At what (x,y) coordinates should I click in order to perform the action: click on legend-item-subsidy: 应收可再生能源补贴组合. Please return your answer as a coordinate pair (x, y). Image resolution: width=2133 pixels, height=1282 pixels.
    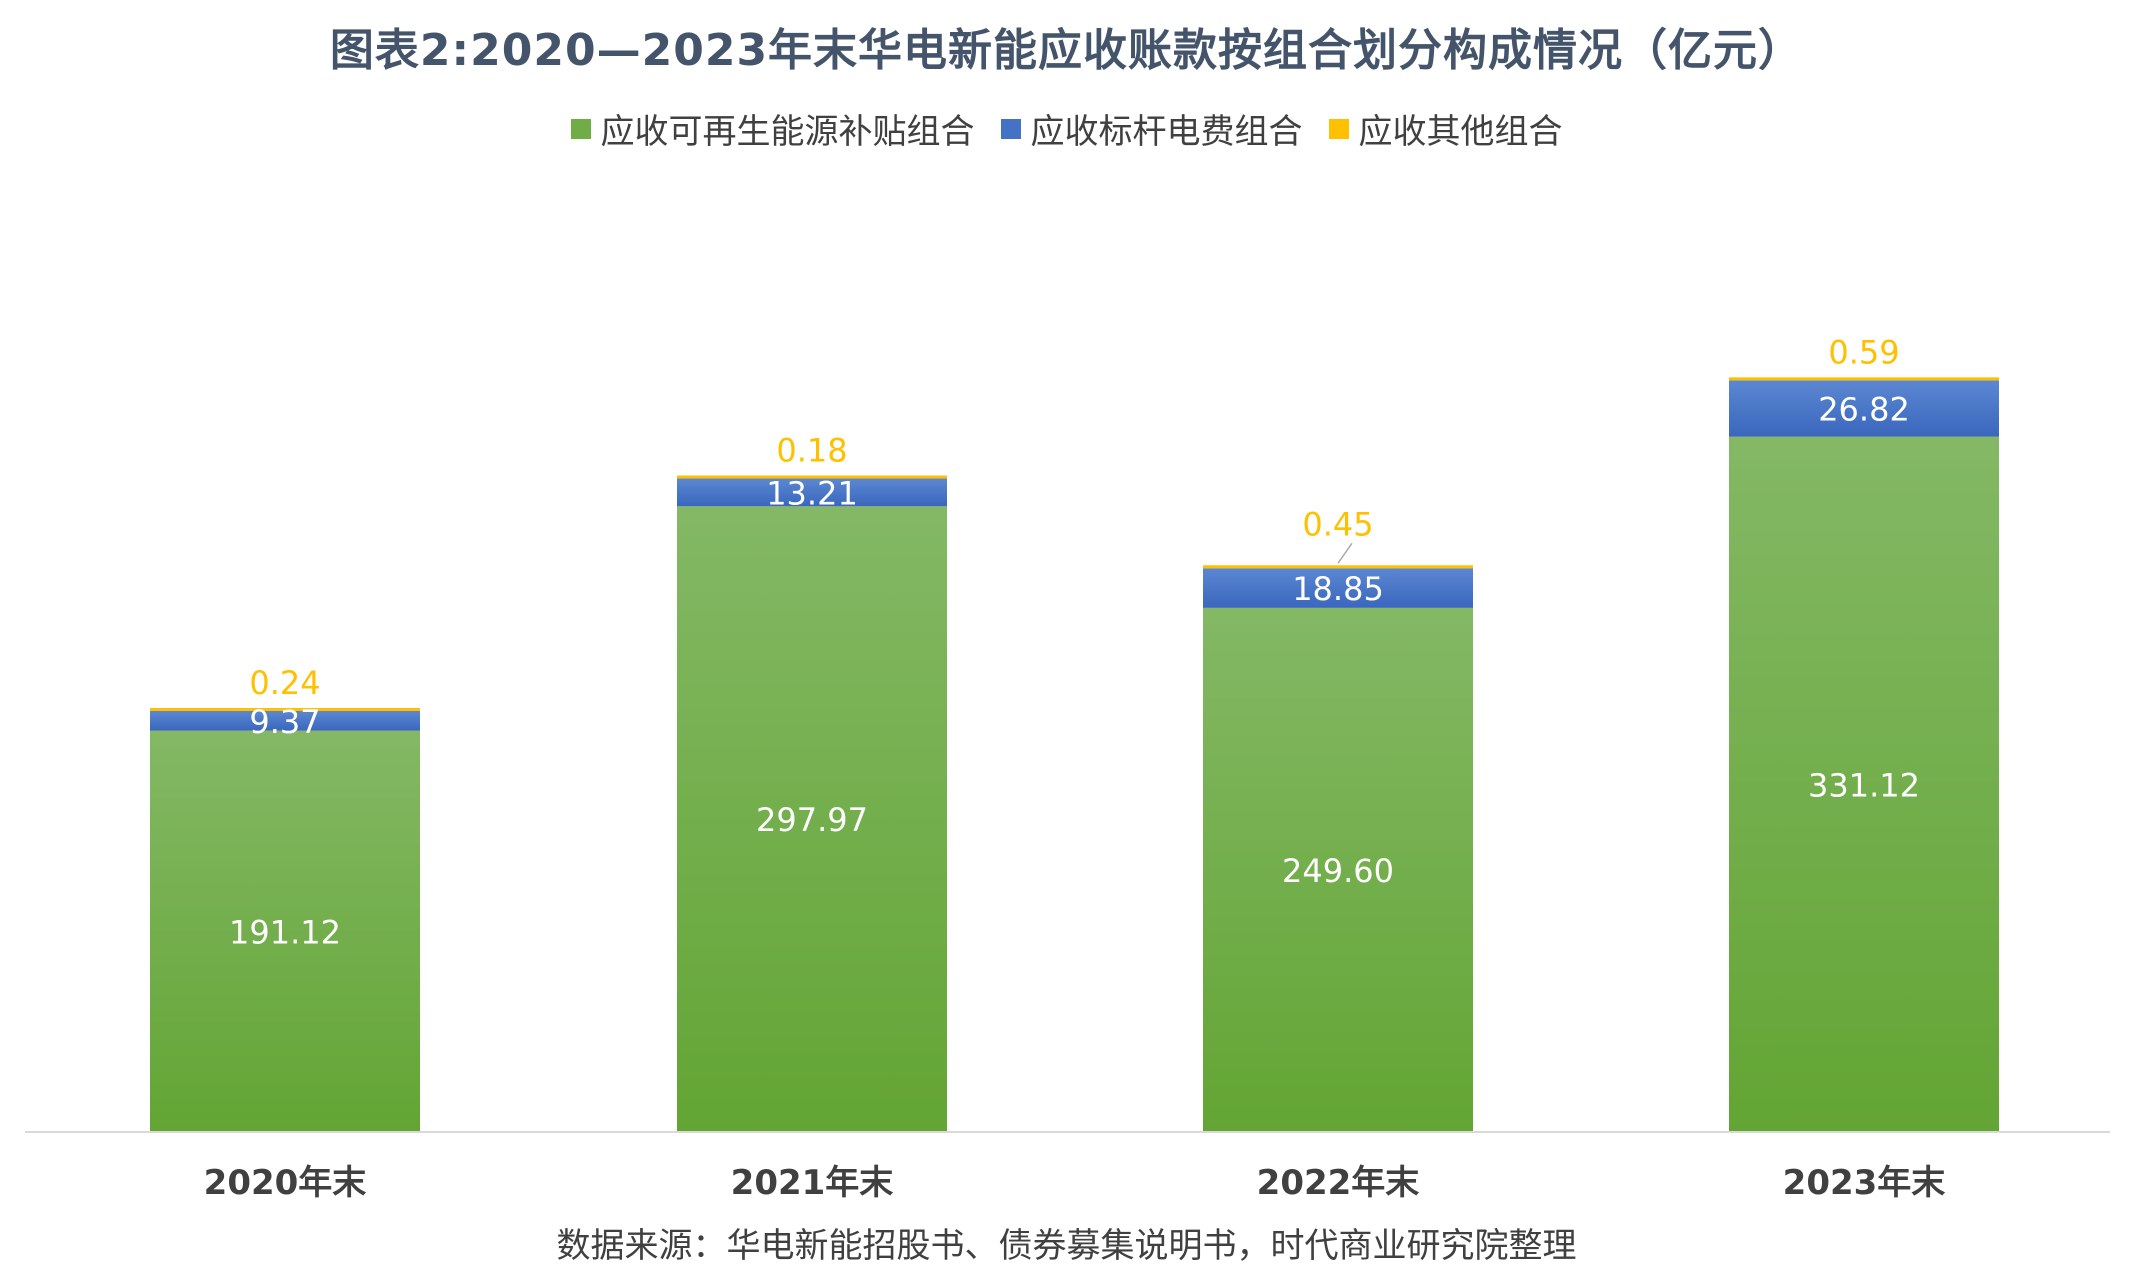
    Looking at the image, I should click on (772, 128).